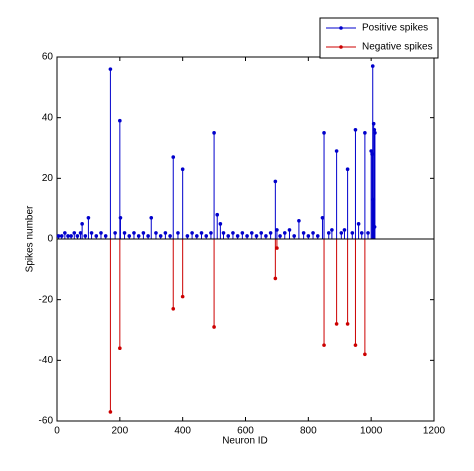  I want to click on x-tick-label: 800, so click(308, 431).